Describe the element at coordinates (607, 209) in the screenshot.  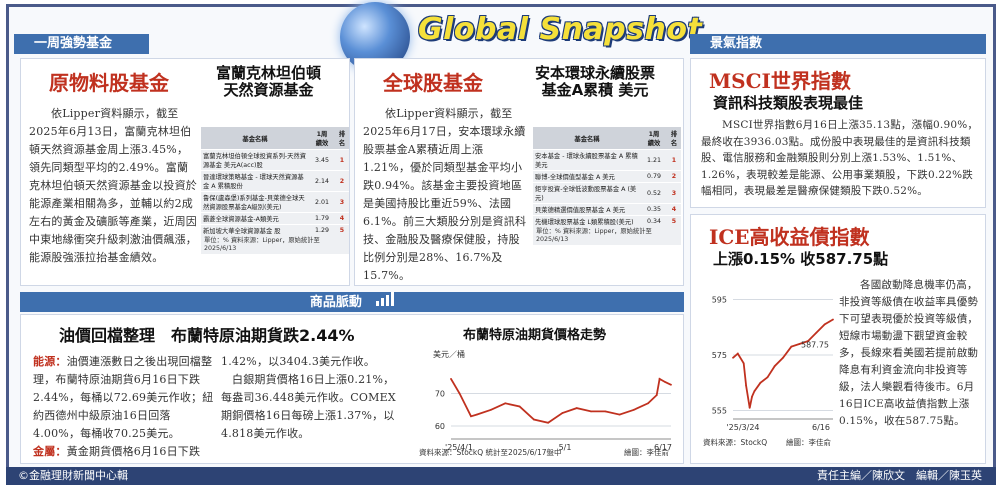
I see `fund2-row: 貝萊德精選價值股票基金 A 美元 0.35 4` at that location.